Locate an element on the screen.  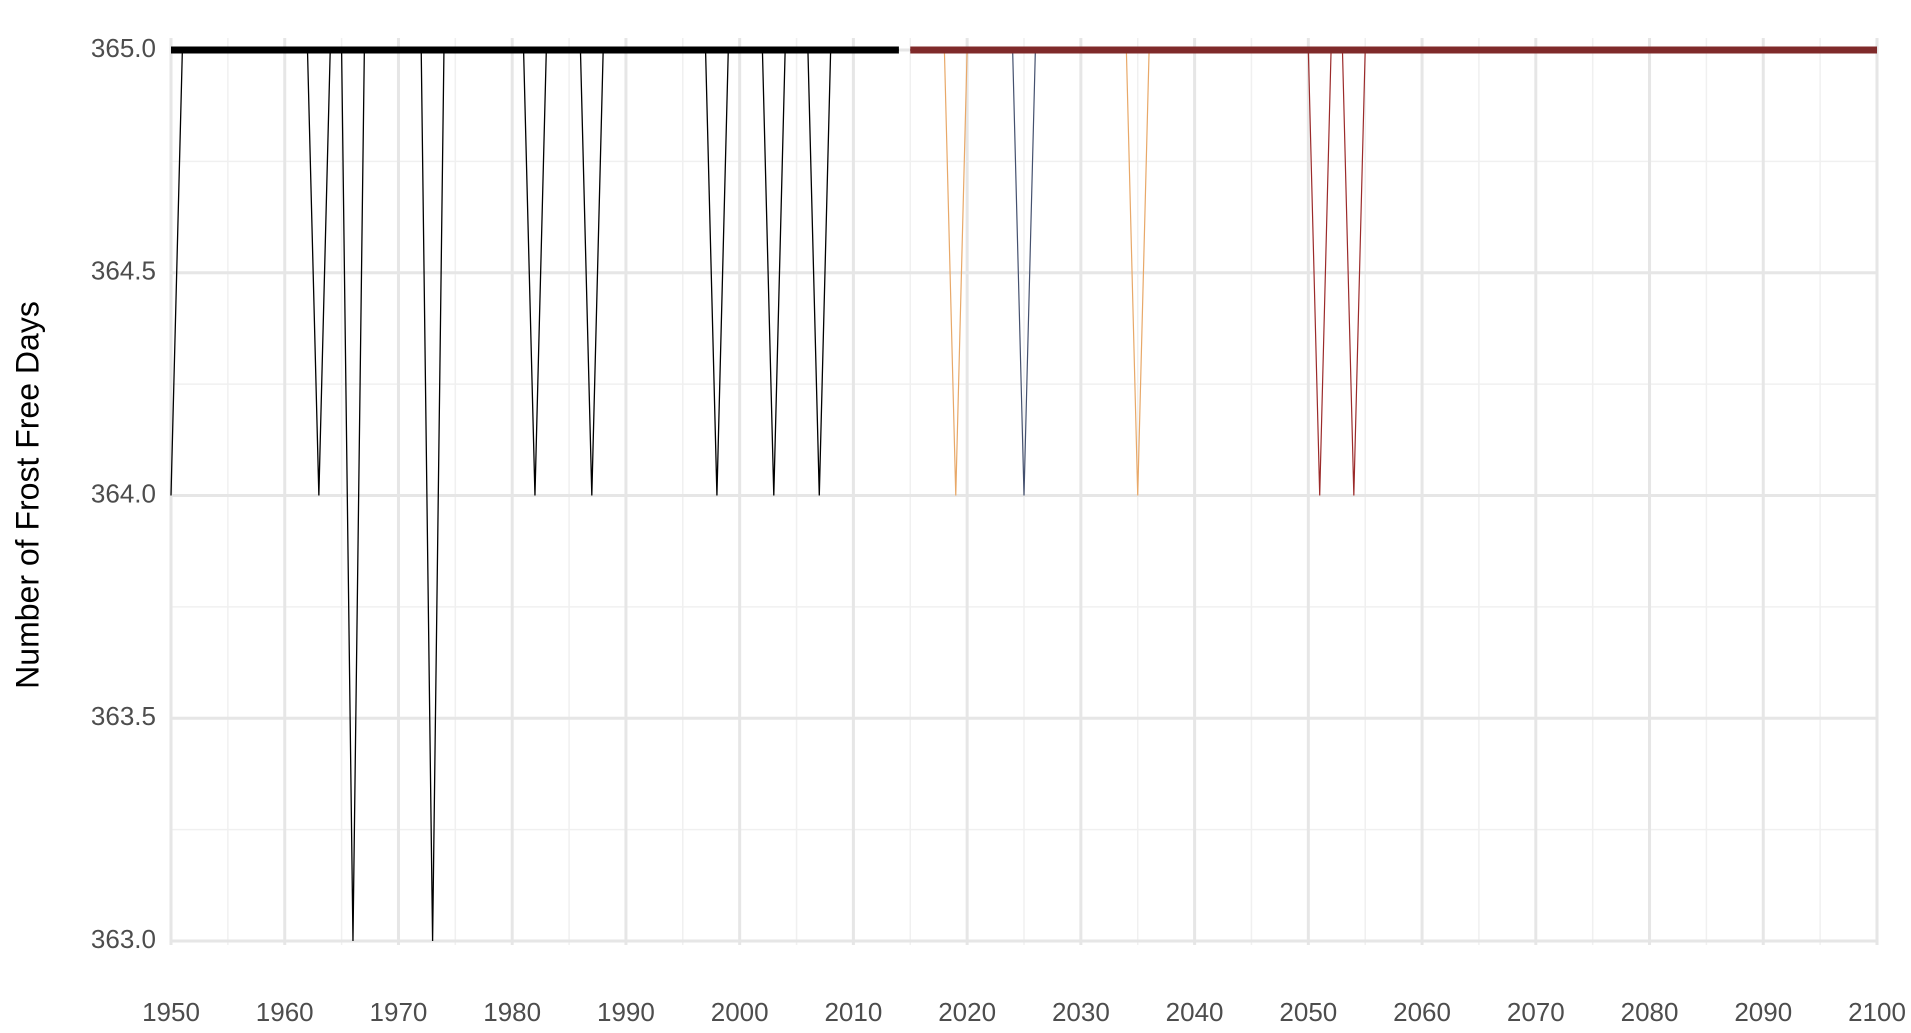
x-tick-label: 2090 is located at coordinates (1763, 1012).